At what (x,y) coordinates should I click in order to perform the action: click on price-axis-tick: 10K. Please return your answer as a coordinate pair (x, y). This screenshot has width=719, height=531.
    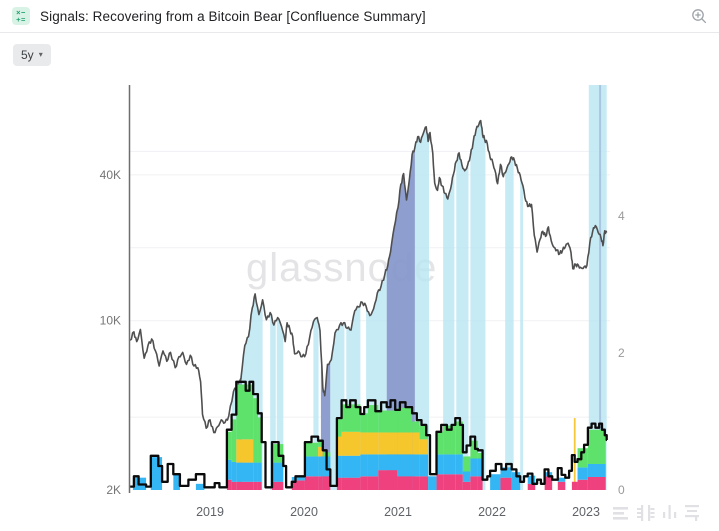
    Looking at the image, I should click on (110, 321).